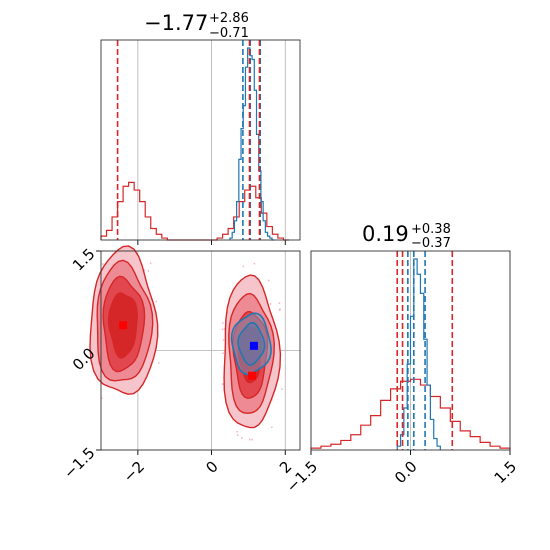 Image resolution: width=550 pixels, height=550 pixels. What do you see at coordinates (506, 473) in the screenshot?
I see `x-tick-label-param-2-2: 1.5` at bounding box center [506, 473].